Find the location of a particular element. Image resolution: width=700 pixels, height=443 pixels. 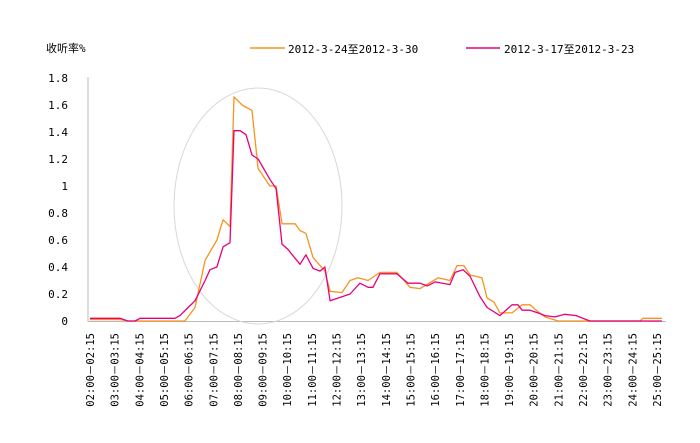

x-tick-label: 25:00－25:15 is located at coordinates (658, 370).